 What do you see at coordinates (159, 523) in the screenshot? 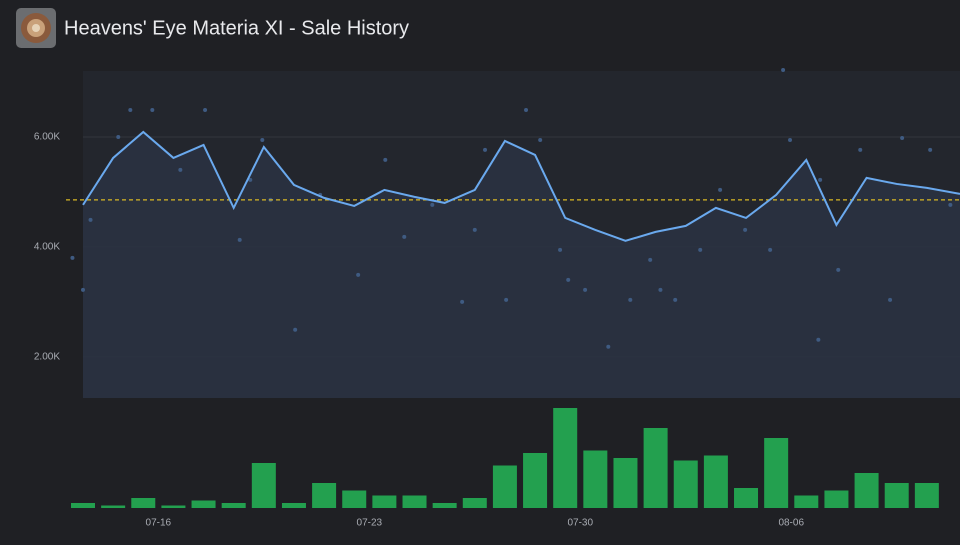
I see `x-tick-label: 07-16` at bounding box center [159, 523].